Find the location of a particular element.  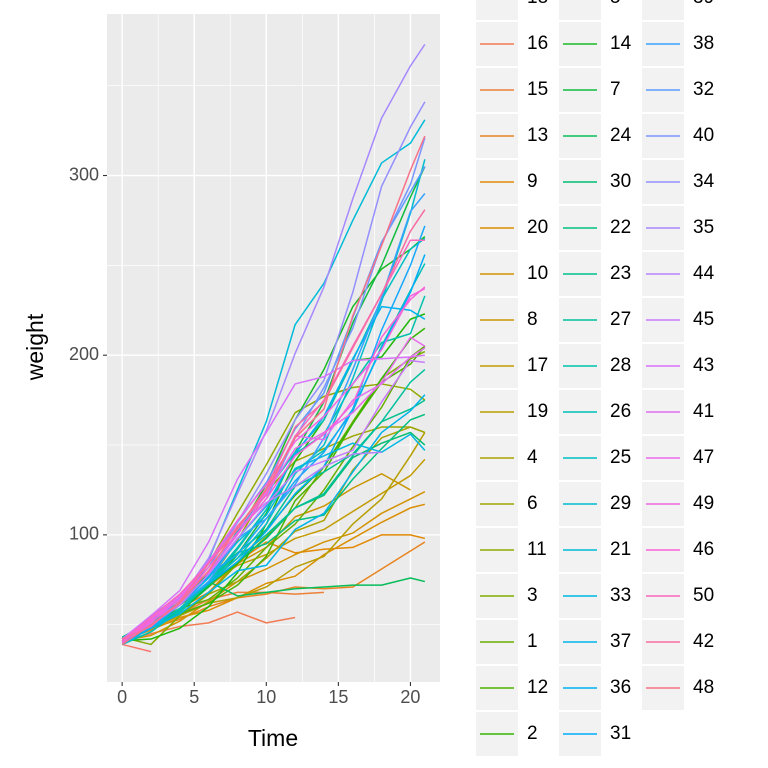

legend-label: 11 is located at coordinates (537, 549).